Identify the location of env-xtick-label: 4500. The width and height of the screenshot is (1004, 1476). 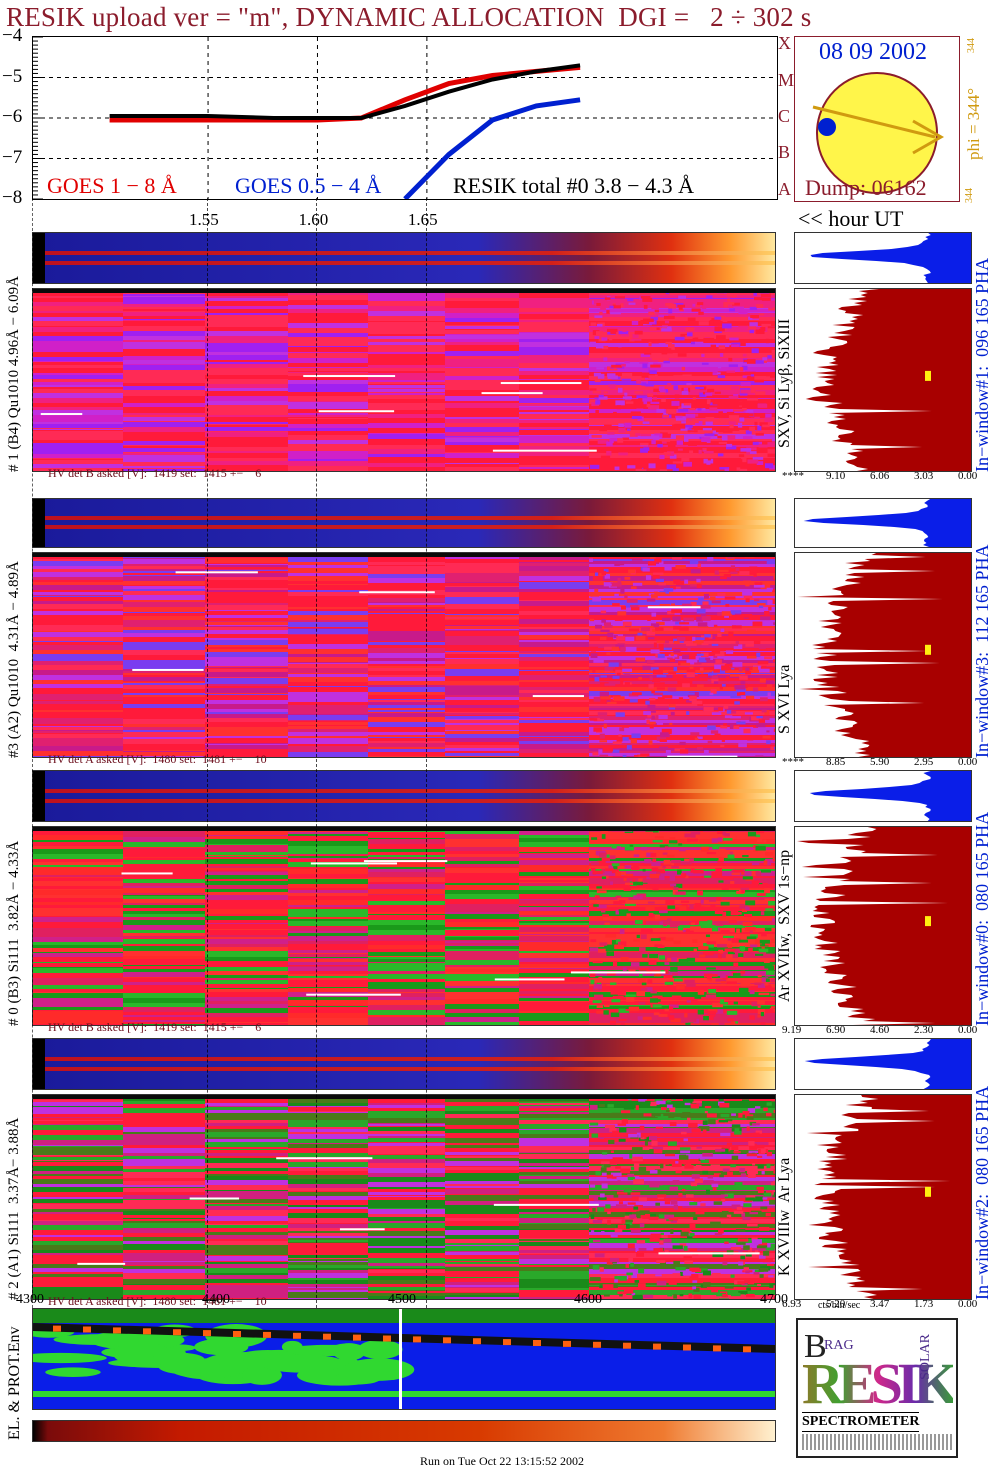
(402, 1299).